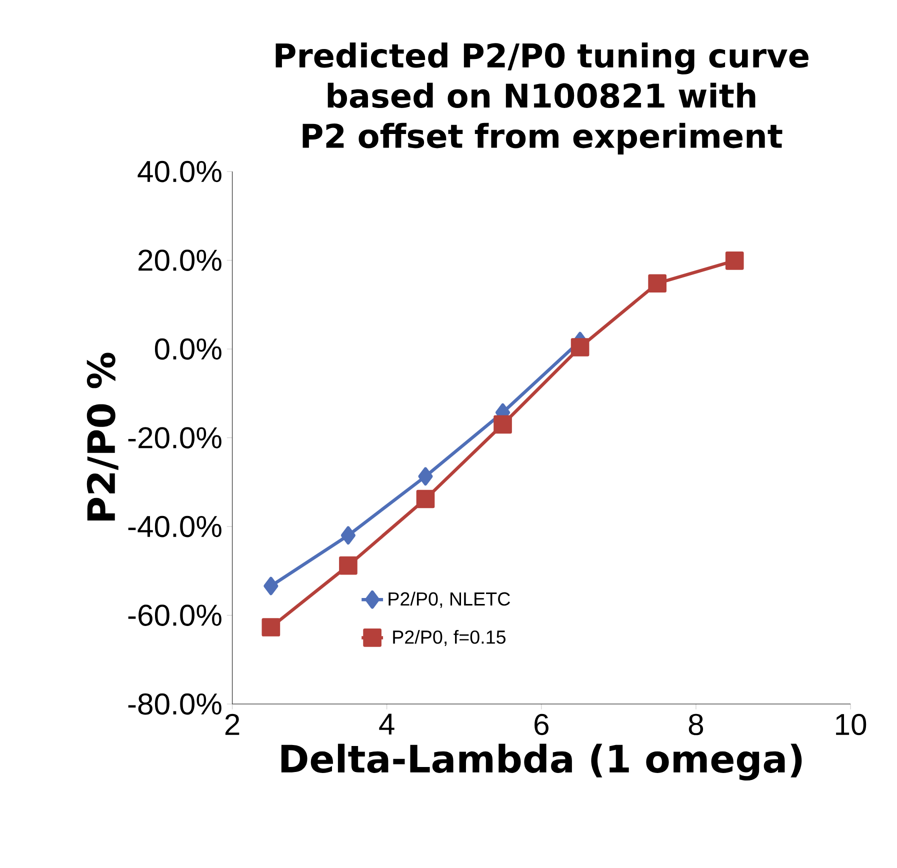 Image resolution: width=897 pixels, height=868 pixels. What do you see at coordinates (696, 724) in the screenshot?
I see `x-tick-label: 8` at bounding box center [696, 724].